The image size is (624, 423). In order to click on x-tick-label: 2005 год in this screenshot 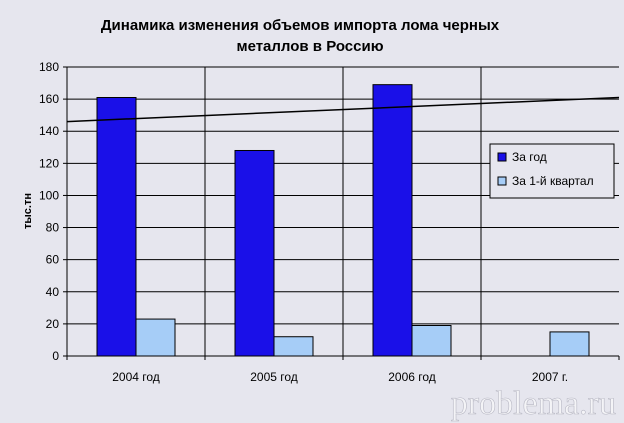, I will do `click(274, 377)`.